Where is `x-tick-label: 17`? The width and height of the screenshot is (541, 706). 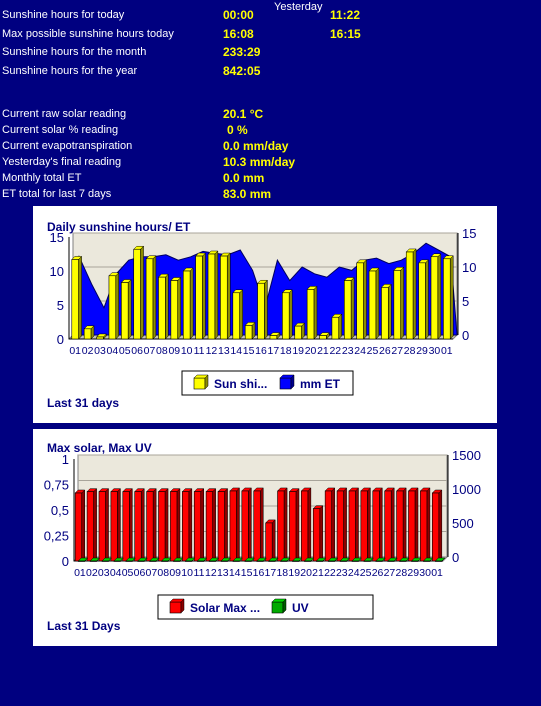
x-tick-label: 17 is located at coordinates (274, 351).